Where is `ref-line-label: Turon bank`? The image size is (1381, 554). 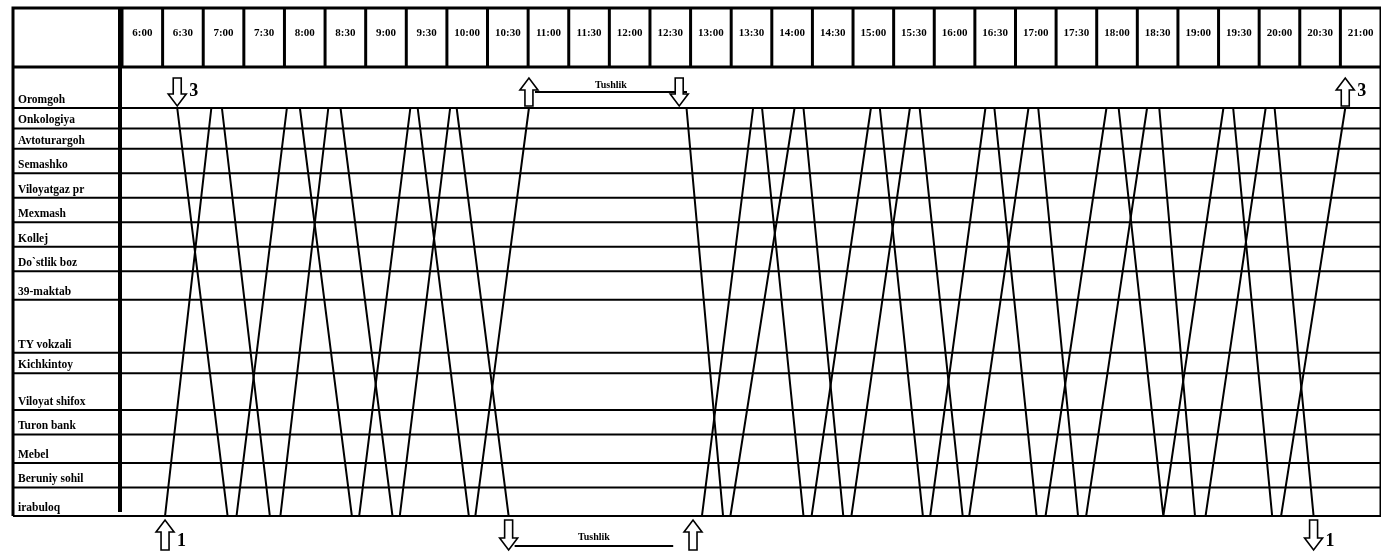
ref-line-label: Turon bank is located at coordinates (47, 425).